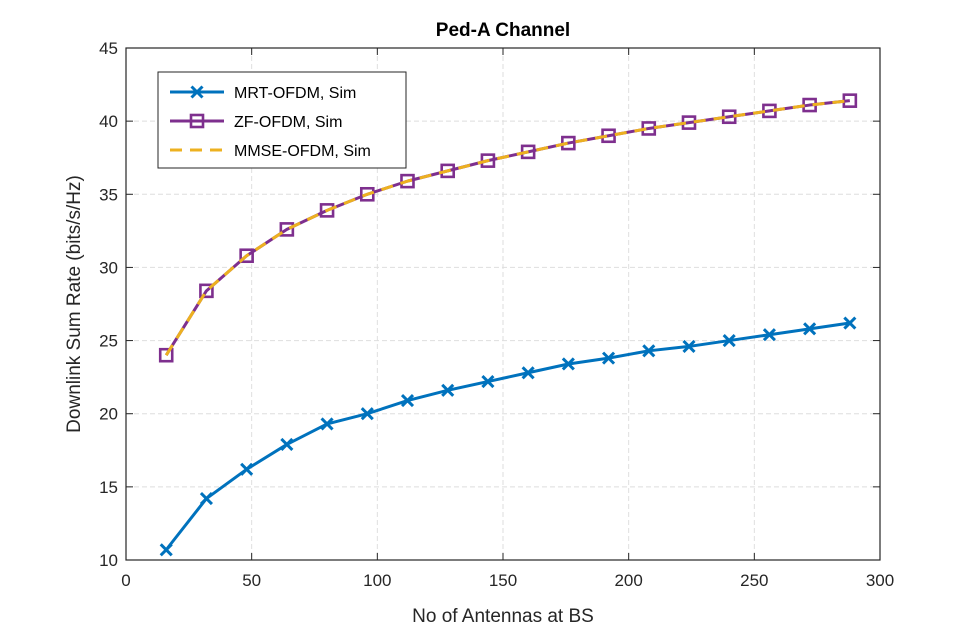  Describe the element at coordinates (503, 616) in the screenshot. I see `x-axis-label: No of Antennas at BS` at that location.